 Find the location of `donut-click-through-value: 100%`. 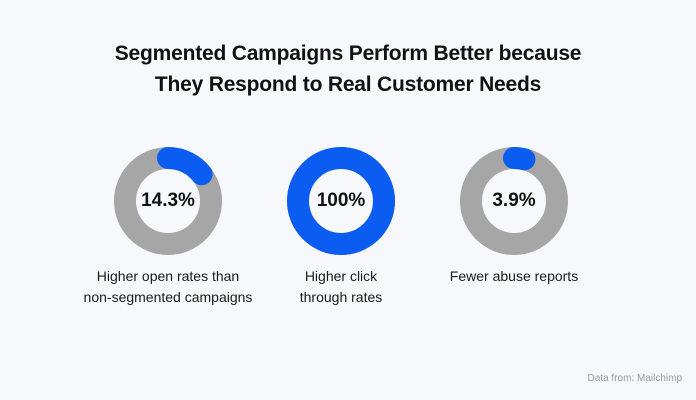

donut-click-through-value: 100% is located at coordinates (341, 200).